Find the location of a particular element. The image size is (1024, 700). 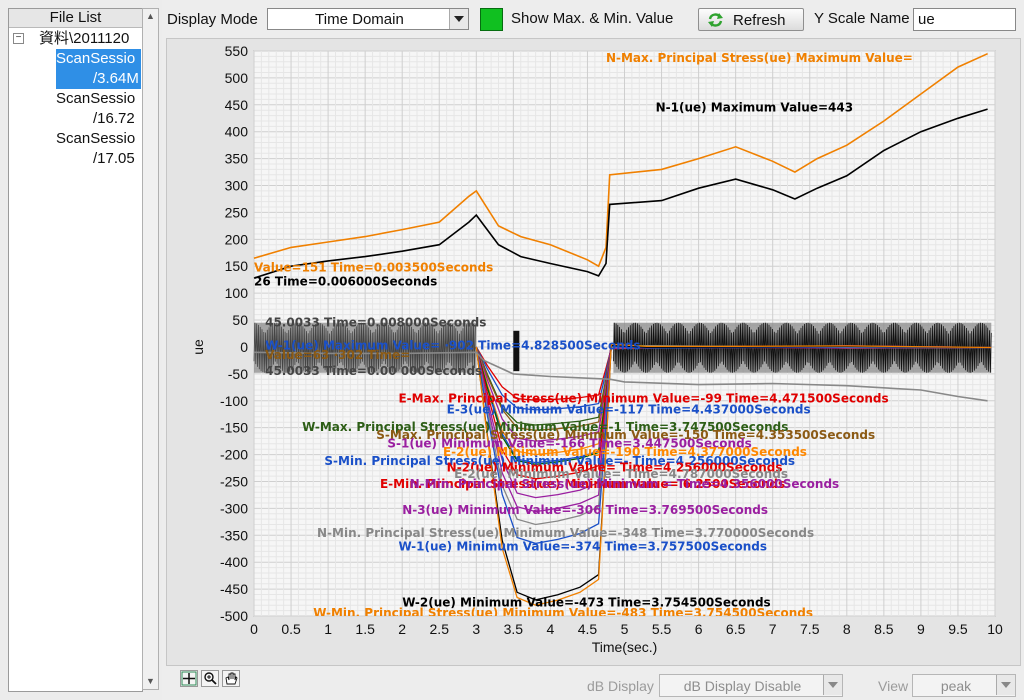

y-tick-label: -350 is located at coordinates (234, 535).